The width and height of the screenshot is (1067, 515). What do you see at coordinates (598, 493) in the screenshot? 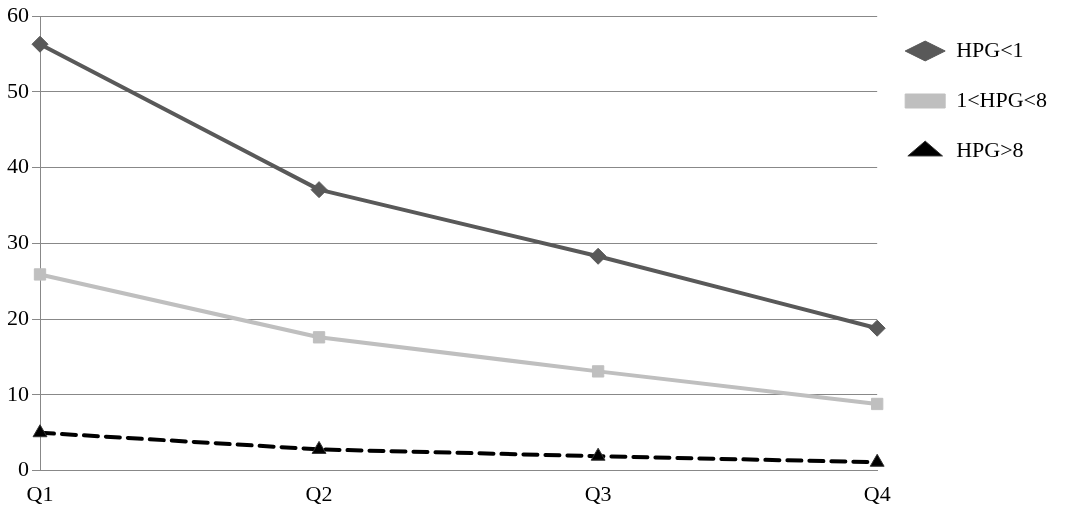
I see `x-tick-label: Q3` at bounding box center [598, 493].